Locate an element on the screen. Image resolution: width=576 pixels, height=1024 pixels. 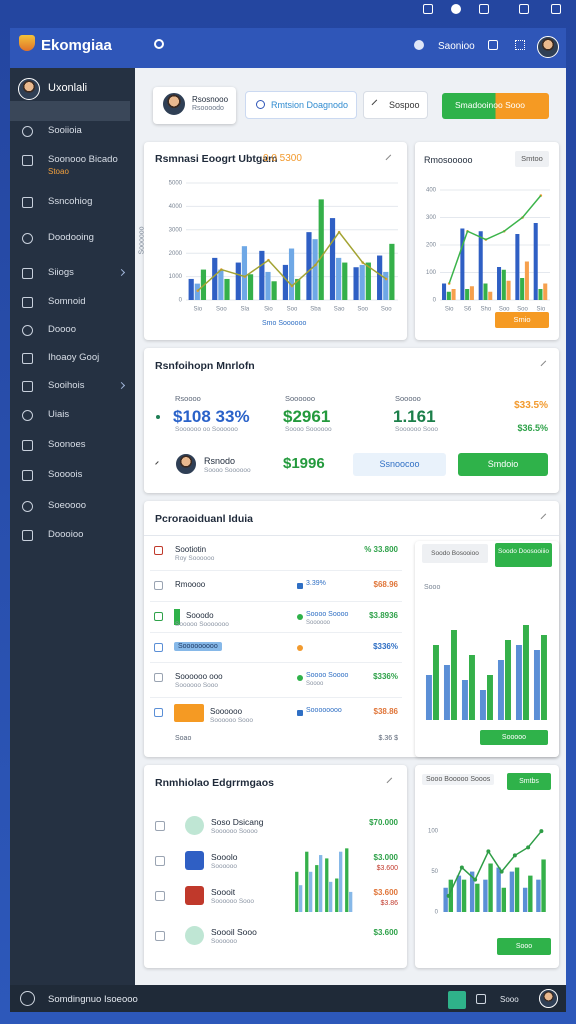
amount: $1996 is located at coordinates (304, 463).